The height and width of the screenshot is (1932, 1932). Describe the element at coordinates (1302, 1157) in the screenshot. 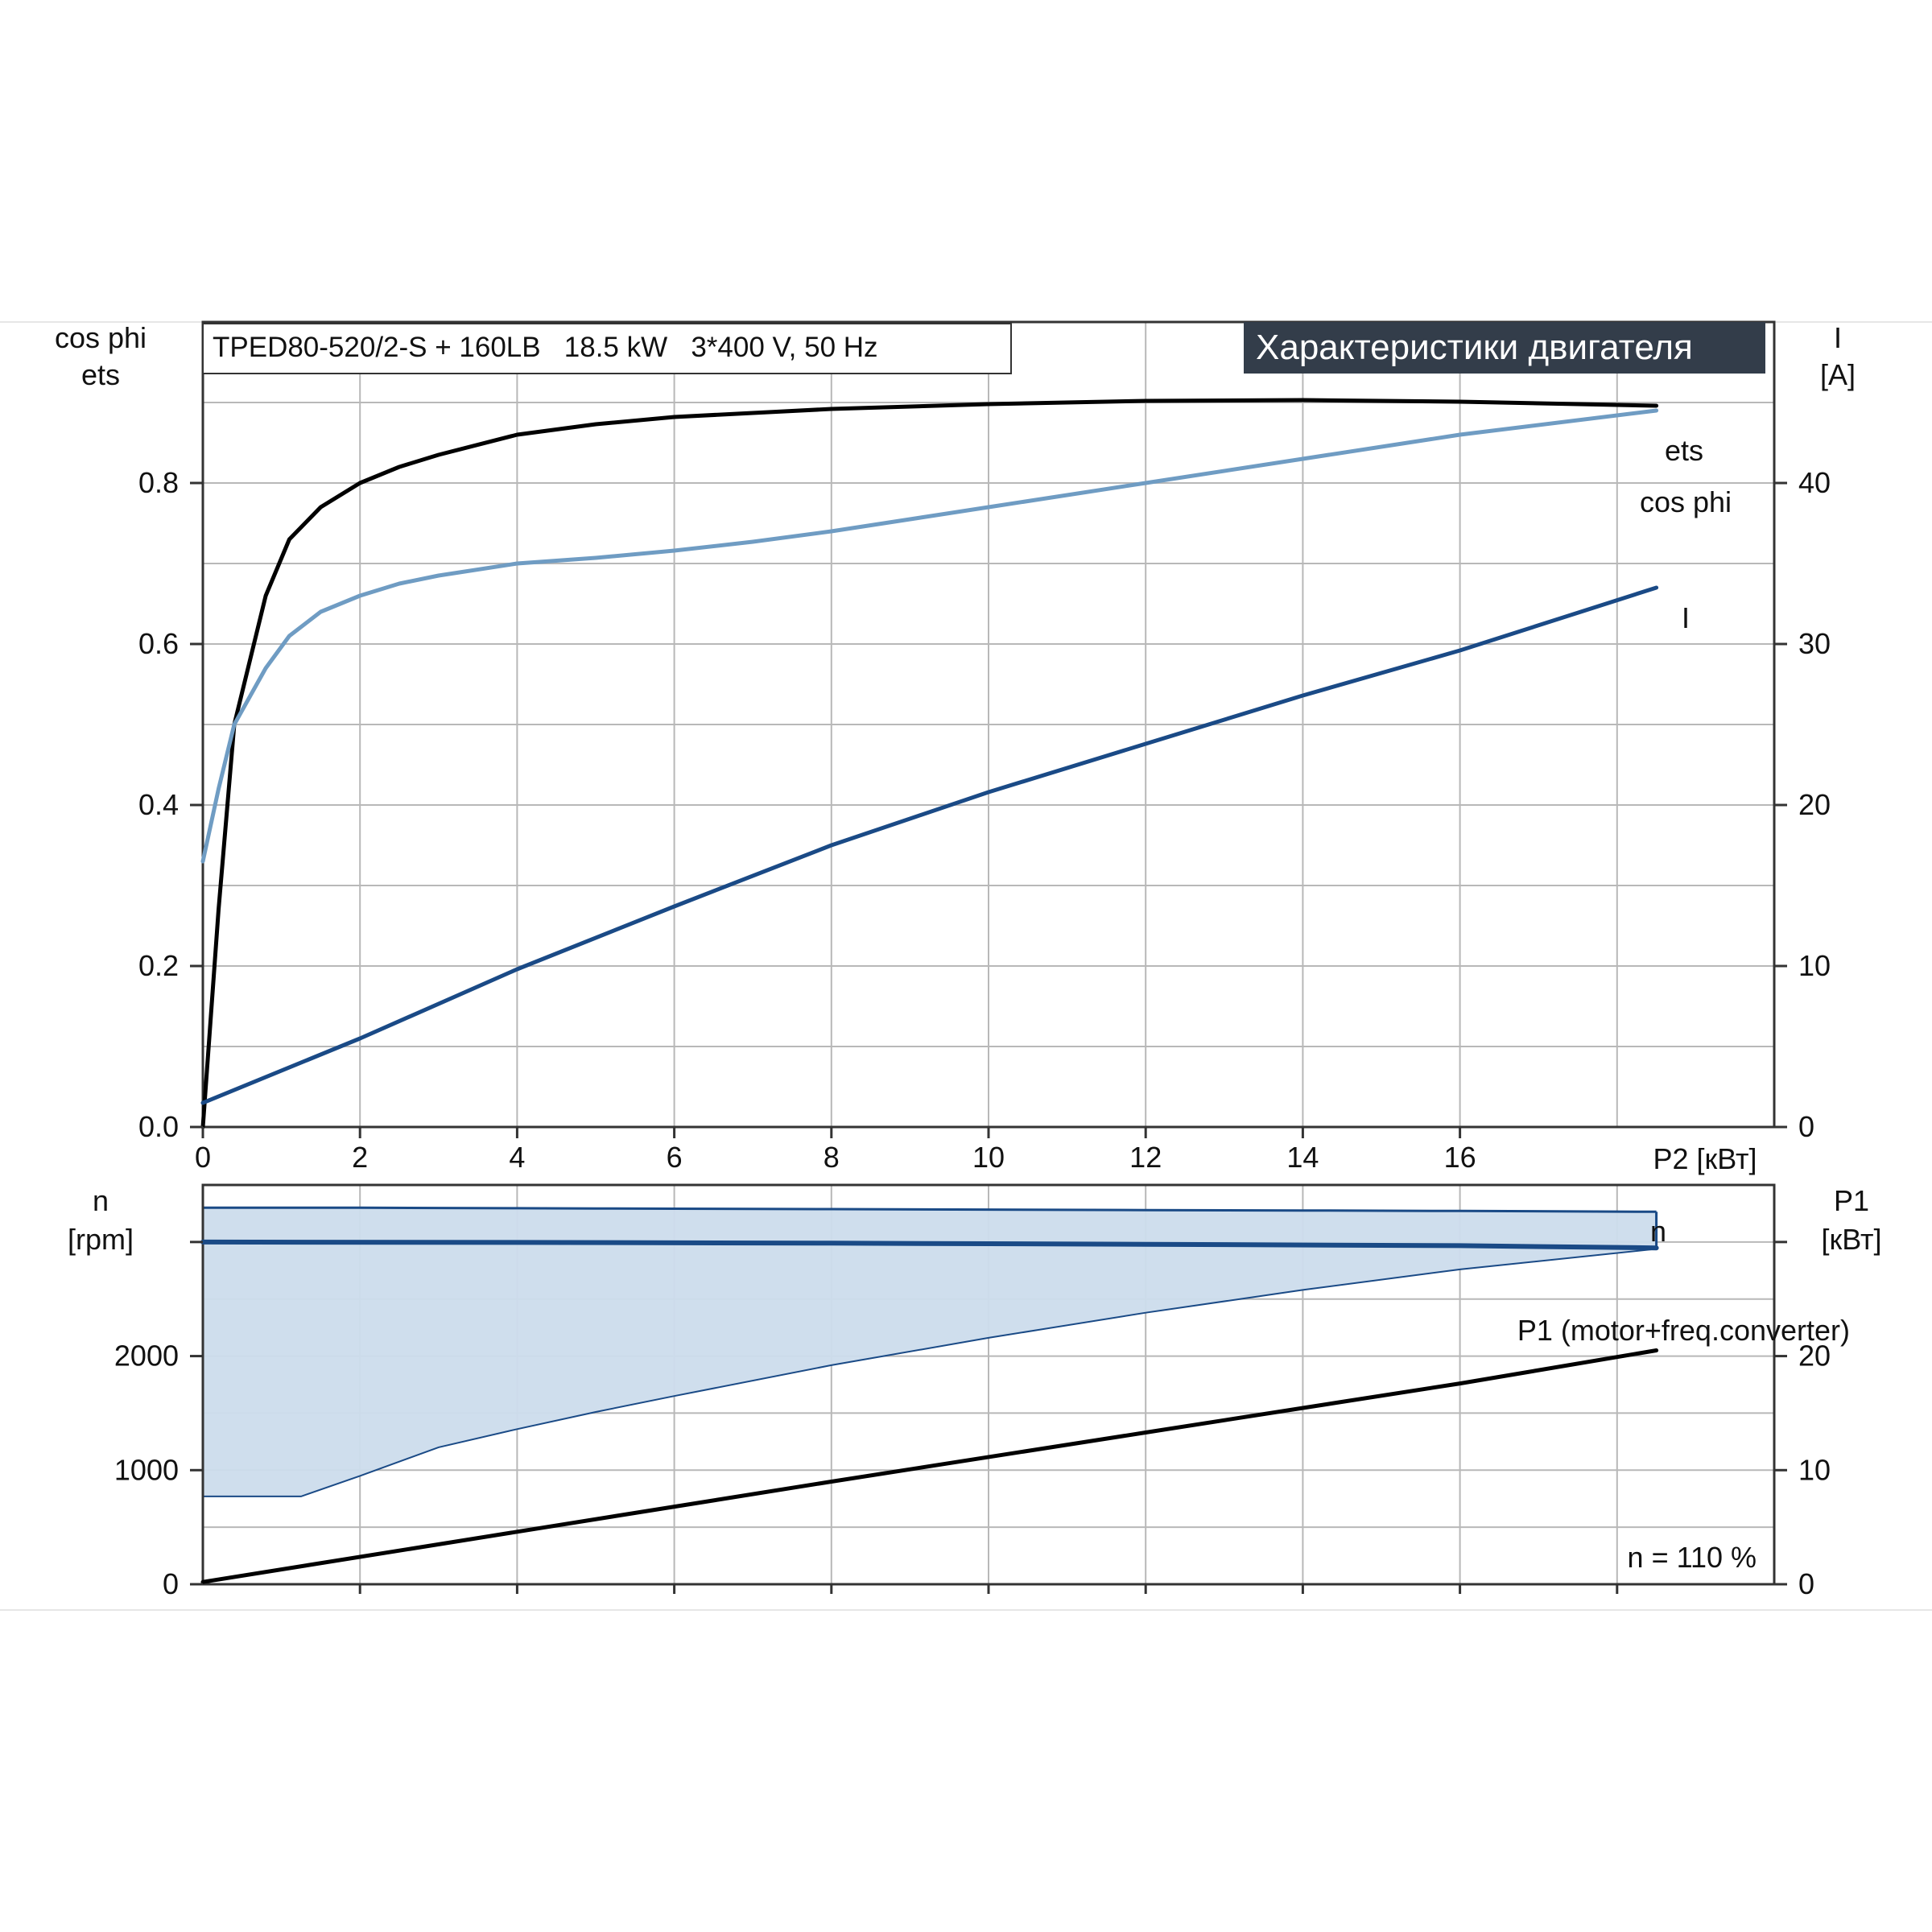

I see `x-tick-label: 14` at that location.